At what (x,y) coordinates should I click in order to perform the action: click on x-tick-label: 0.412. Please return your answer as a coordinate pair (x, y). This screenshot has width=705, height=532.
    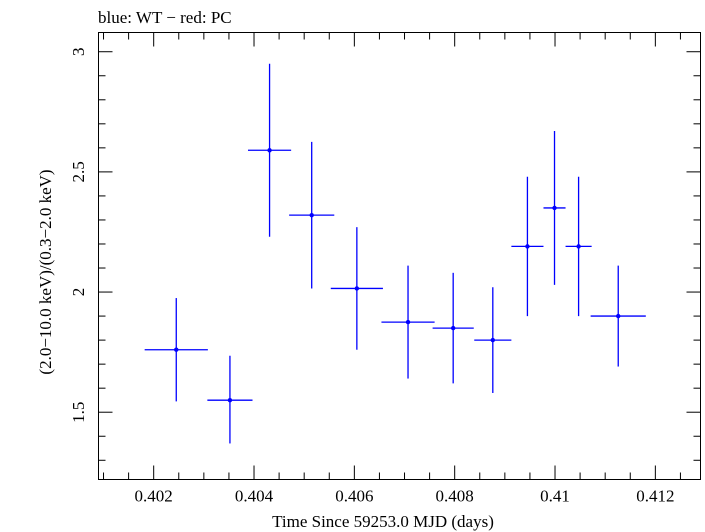
    Looking at the image, I should click on (655, 496).